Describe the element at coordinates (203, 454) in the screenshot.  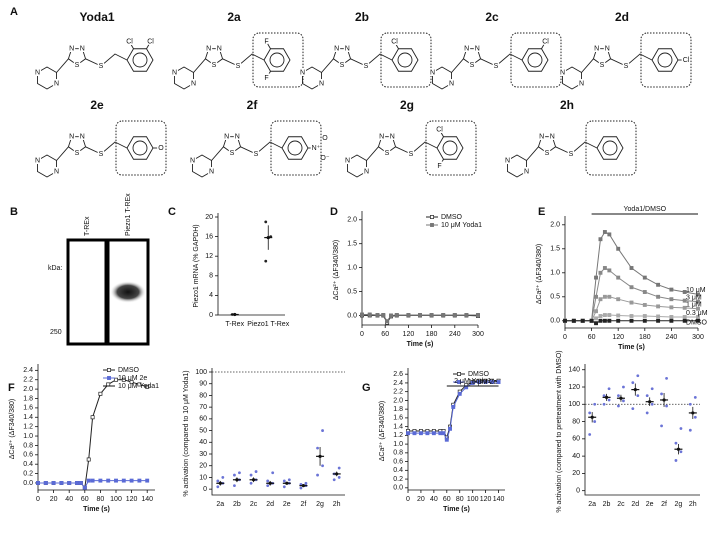
I see `y-tick-label: 30` at that location.